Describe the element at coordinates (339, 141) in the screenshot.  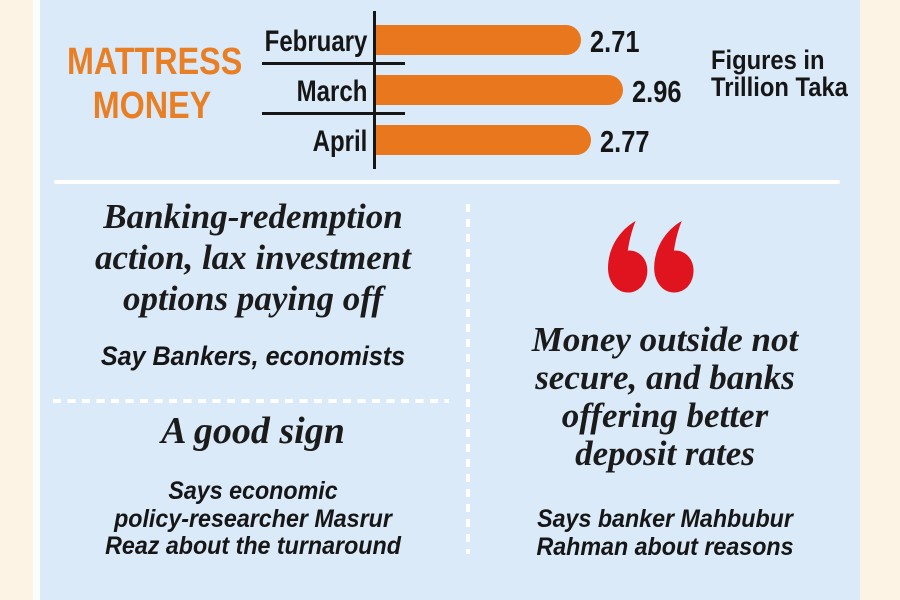
I see `bar-category-label: April` at that location.